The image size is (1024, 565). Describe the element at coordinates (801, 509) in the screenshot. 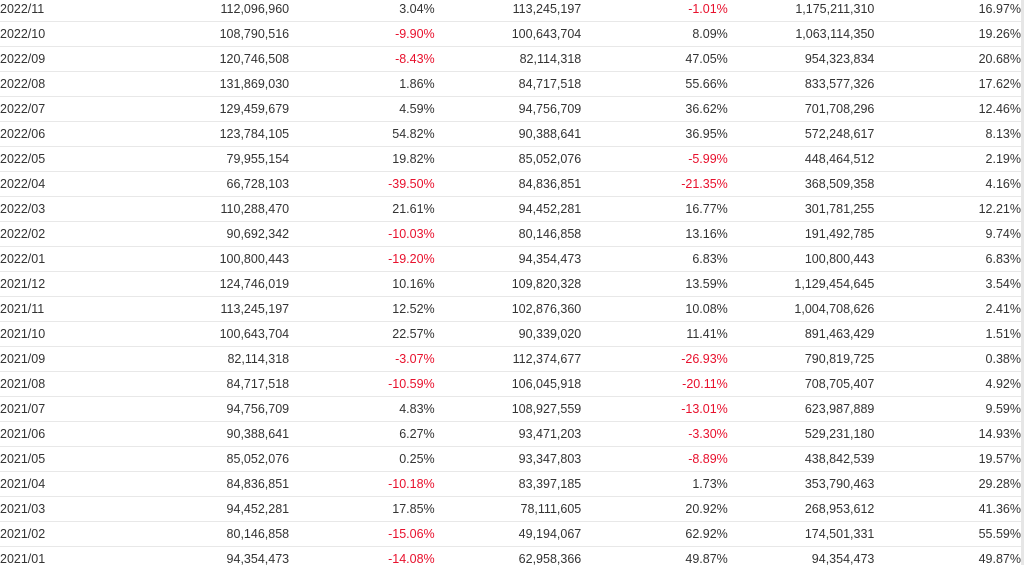

I see `cumulative-revenue-cell: 268,953,612` at that location.